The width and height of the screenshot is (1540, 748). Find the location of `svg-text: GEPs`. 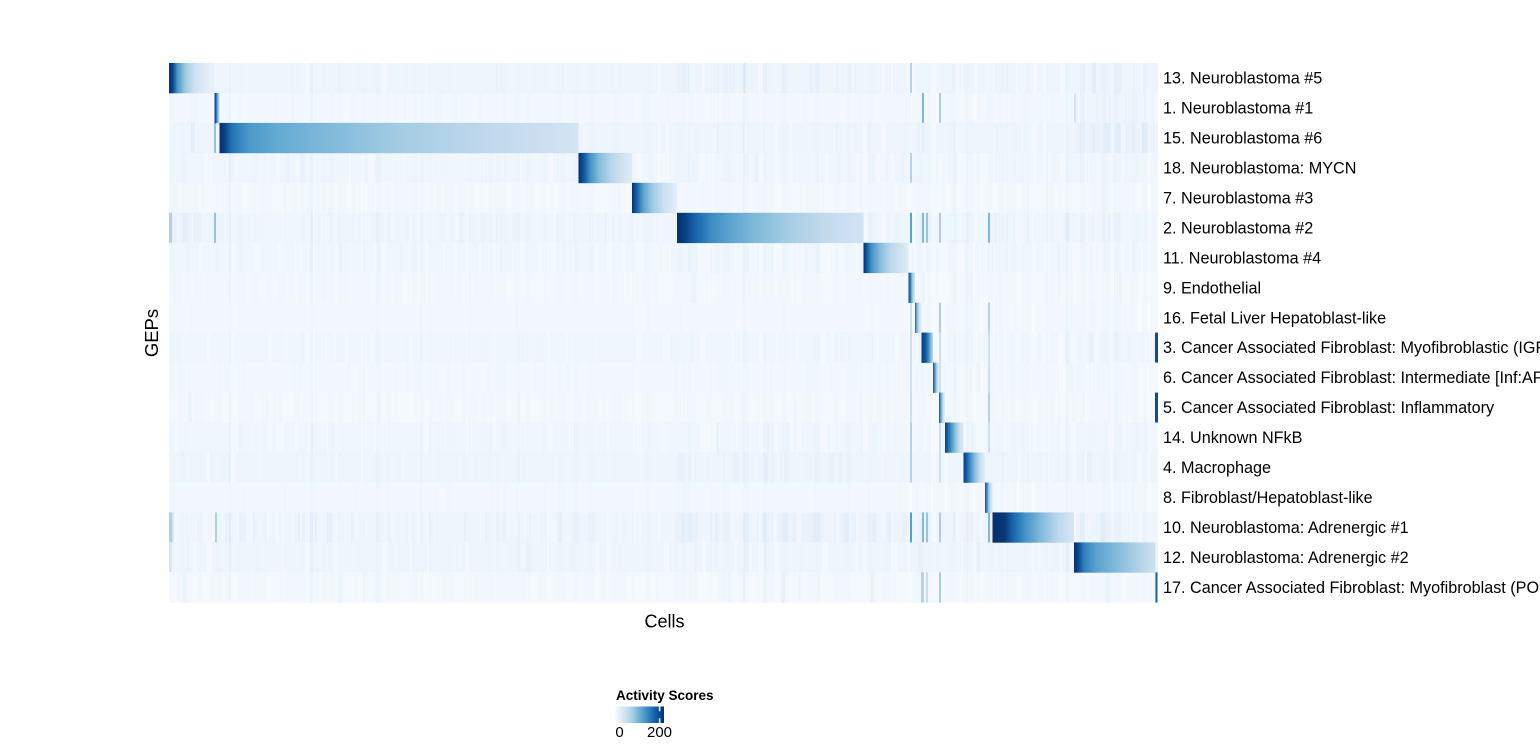

svg-text: GEPs is located at coordinates (151, 333).